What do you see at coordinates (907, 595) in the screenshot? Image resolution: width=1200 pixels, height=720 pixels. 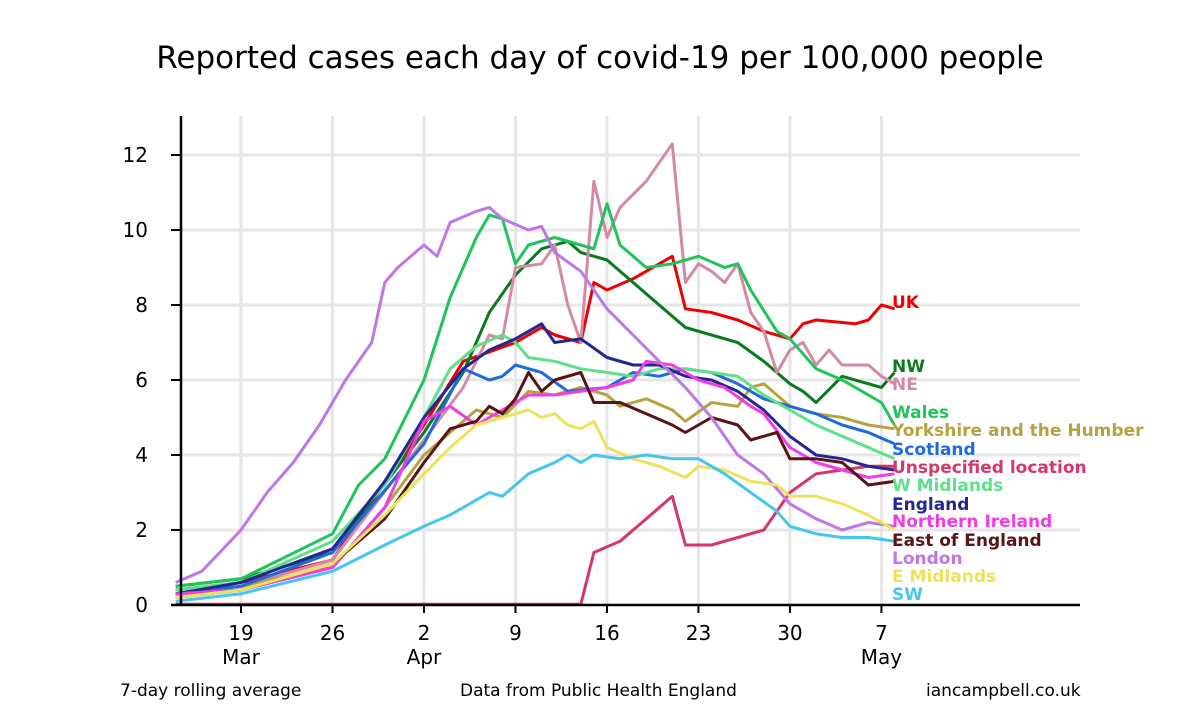 I see `series-label-sw: SW` at bounding box center [907, 595].